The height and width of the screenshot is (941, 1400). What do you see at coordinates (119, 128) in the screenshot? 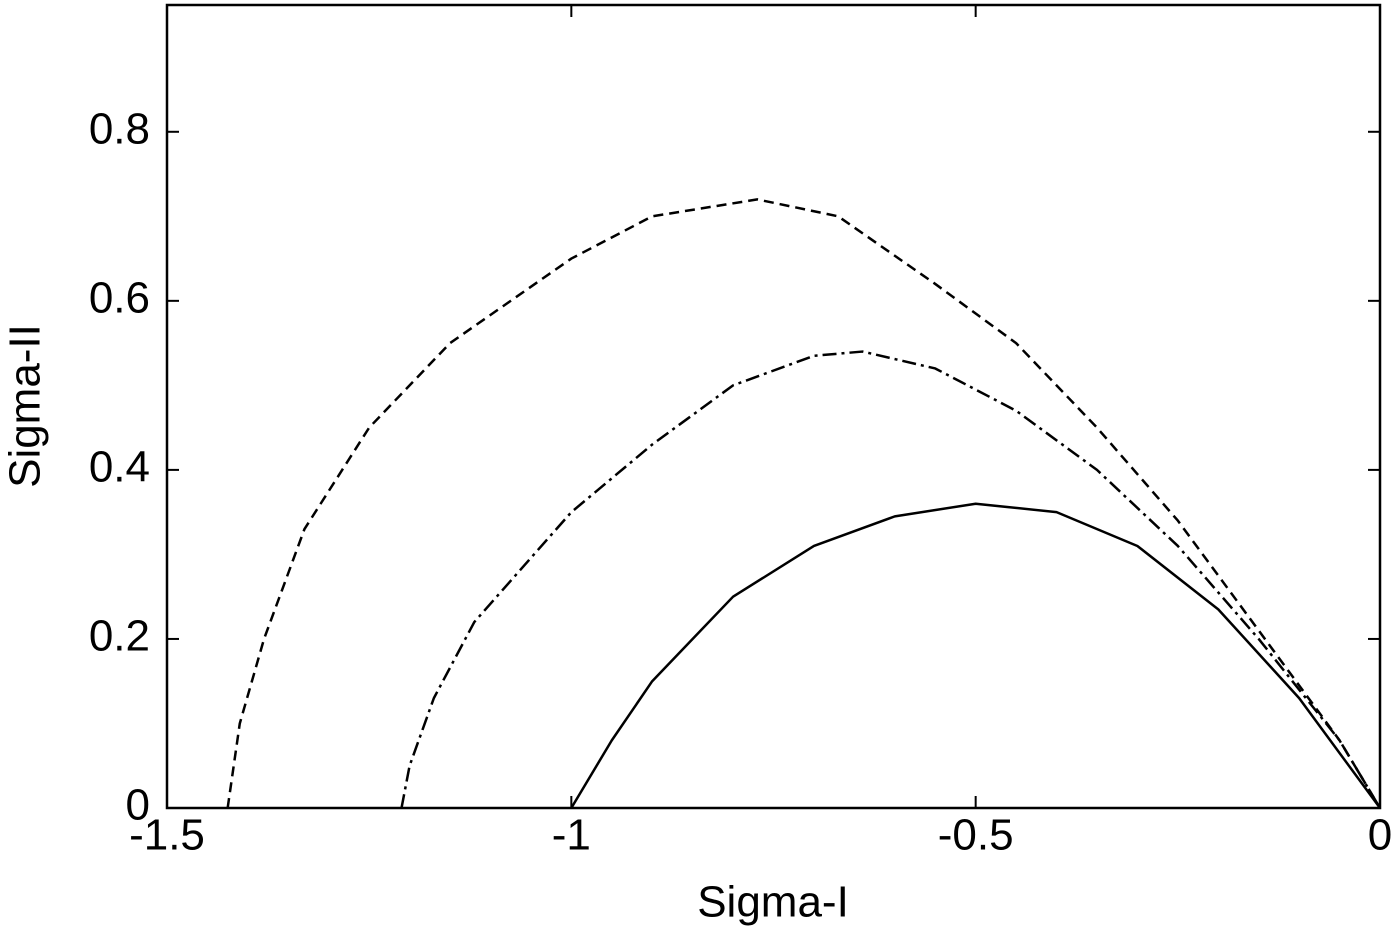
I see `y-tick-label: 0.8` at bounding box center [119, 128].